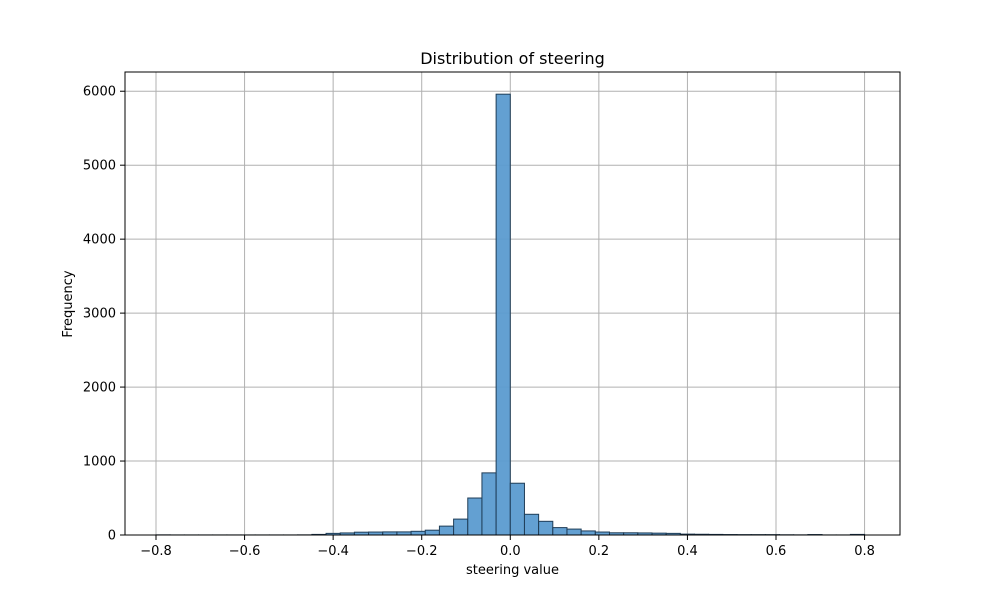 This screenshot has height=600, width=1000. What do you see at coordinates (156, 551) in the screenshot?
I see `x-tick-label: −0.8` at bounding box center [156, 551].